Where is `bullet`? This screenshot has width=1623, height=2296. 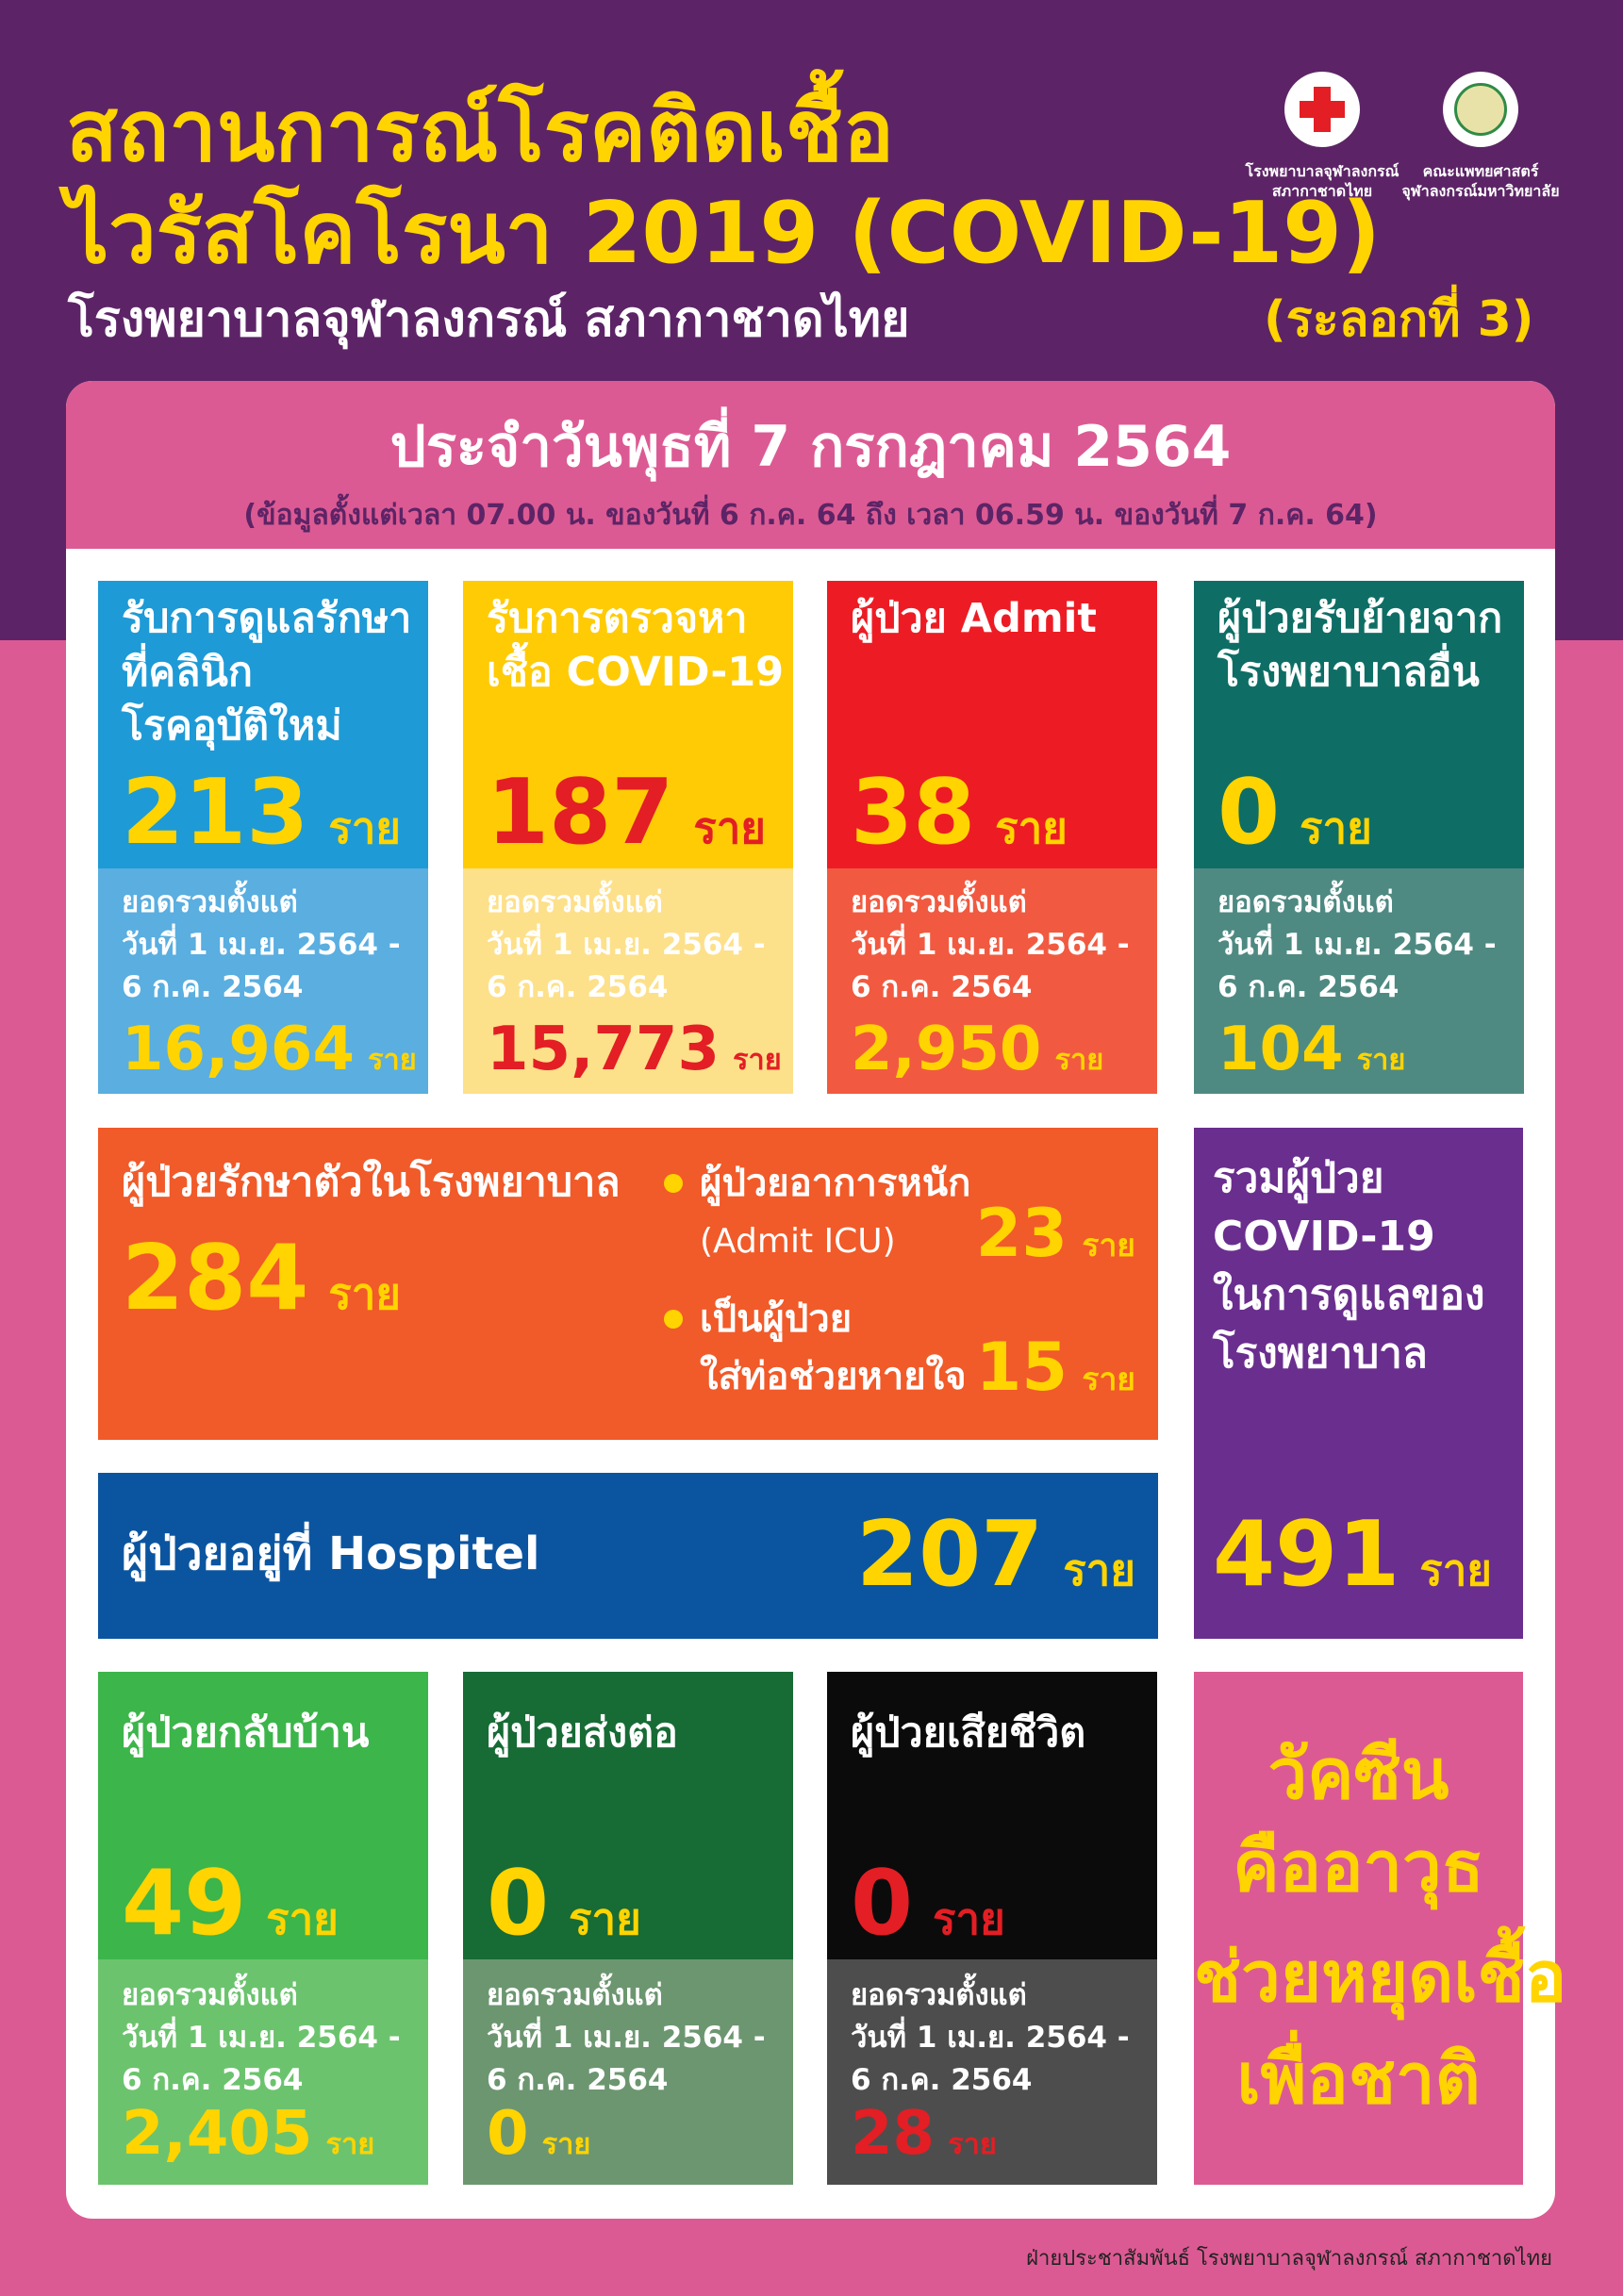
bullet is located at coordinates (673, 1319).